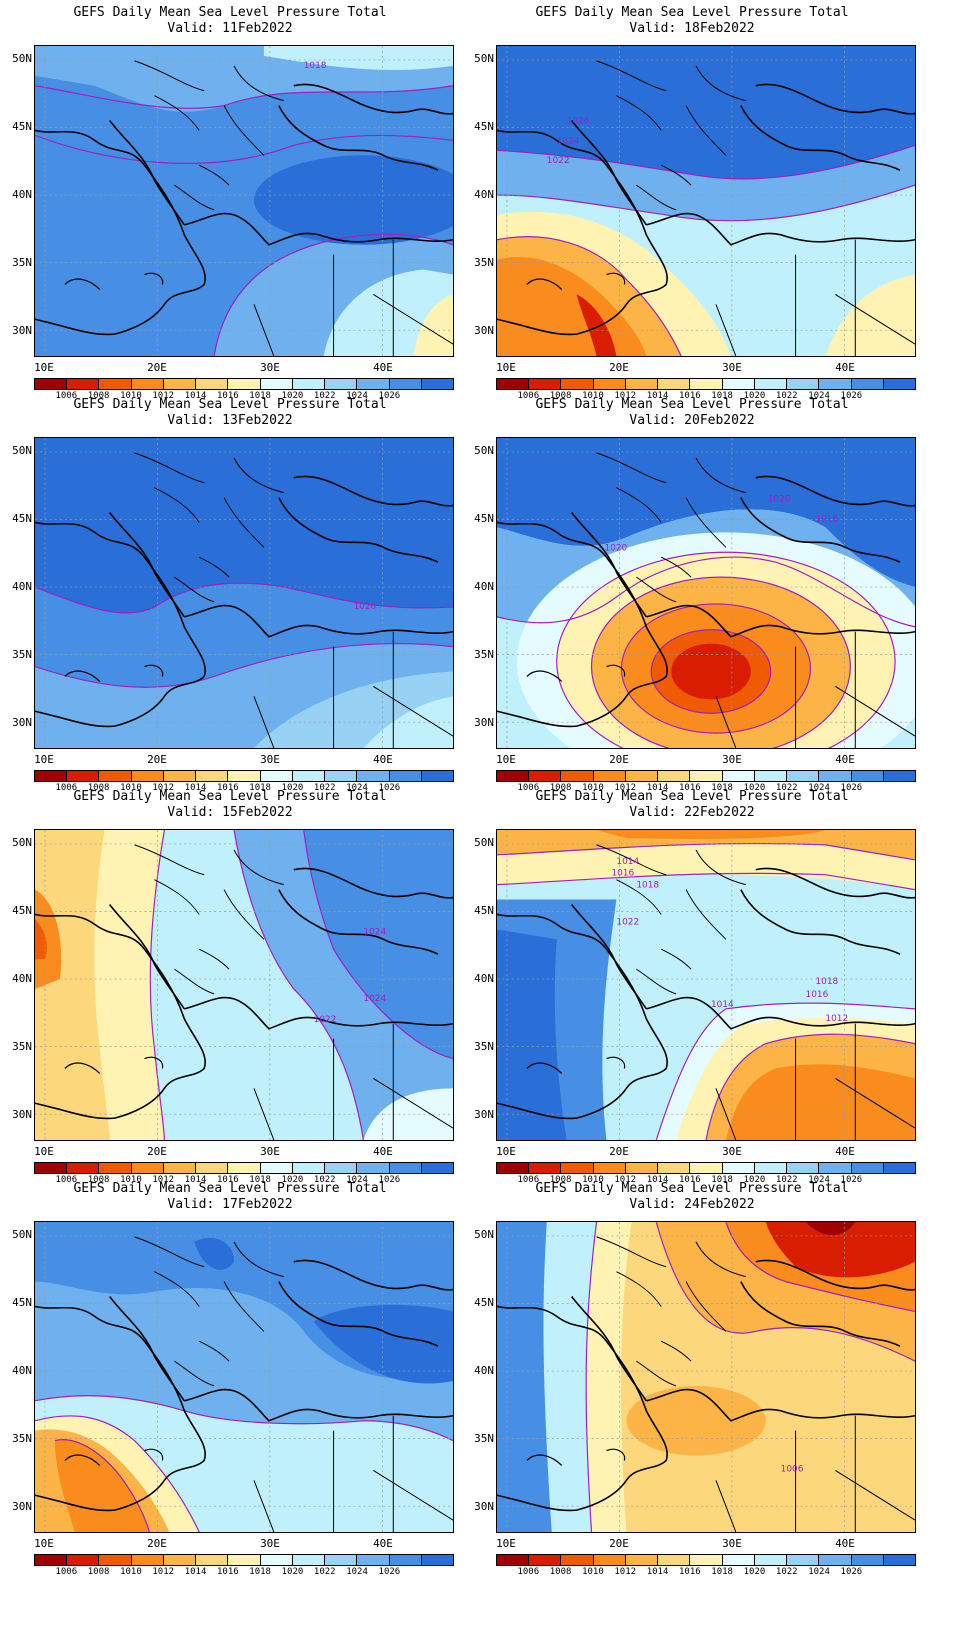 The height and width of the screenshot is (1640, 964). Describe the element at coordinates (851, 1180) in the screenshot. I see `colorbar-label: 1026` at that location.